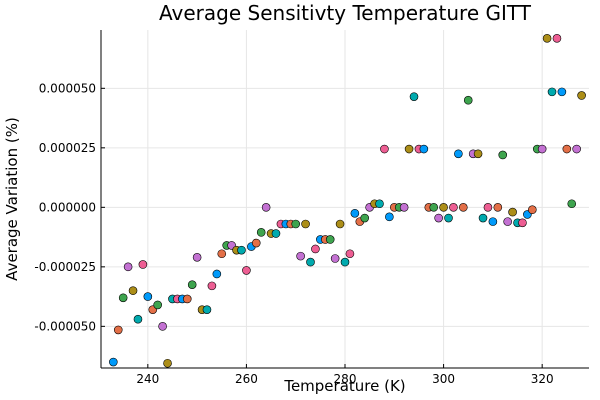 This screenshot has height=400, width=600. I want to click on y-tick-label: 0.000000, so click(67, 207).